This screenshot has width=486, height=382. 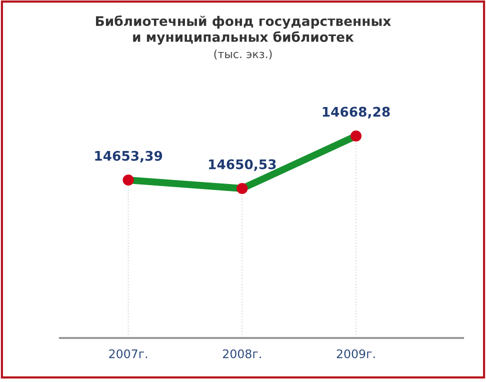 I want to click on x-tick-label: 2008г., so click(x=242, y=353).